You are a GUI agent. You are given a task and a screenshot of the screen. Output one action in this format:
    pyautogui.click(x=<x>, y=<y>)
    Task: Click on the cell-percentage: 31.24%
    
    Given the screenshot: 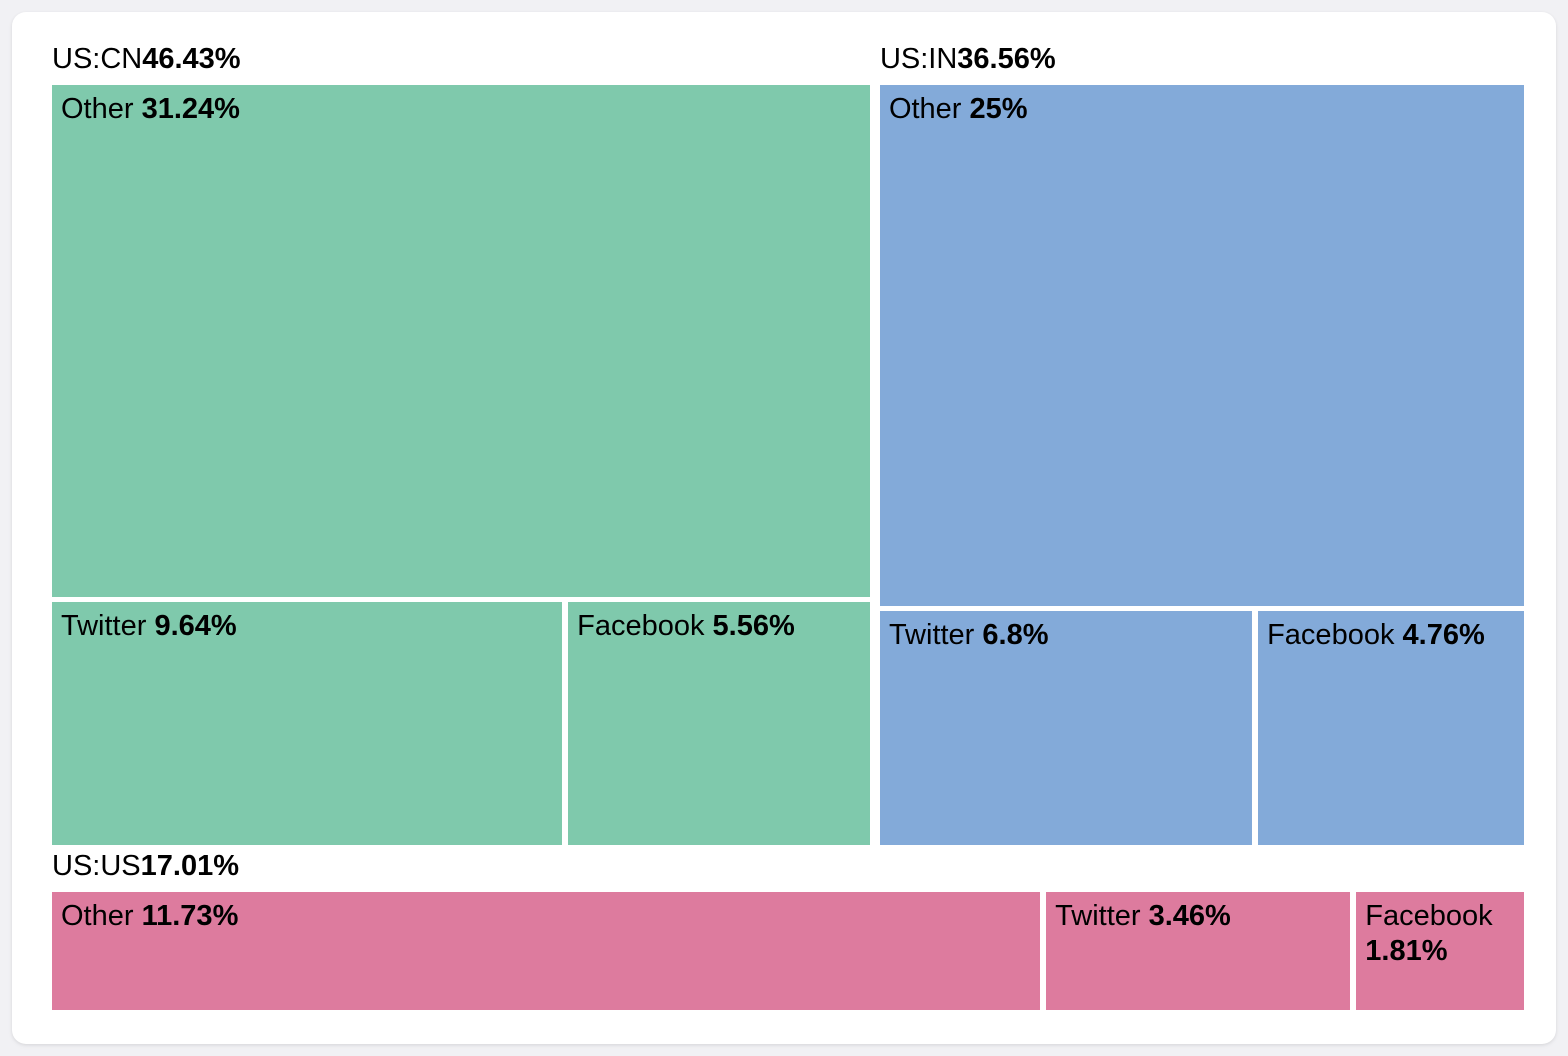 What is the action you would take?
    pyautogui.click(x=190, y=109)
    